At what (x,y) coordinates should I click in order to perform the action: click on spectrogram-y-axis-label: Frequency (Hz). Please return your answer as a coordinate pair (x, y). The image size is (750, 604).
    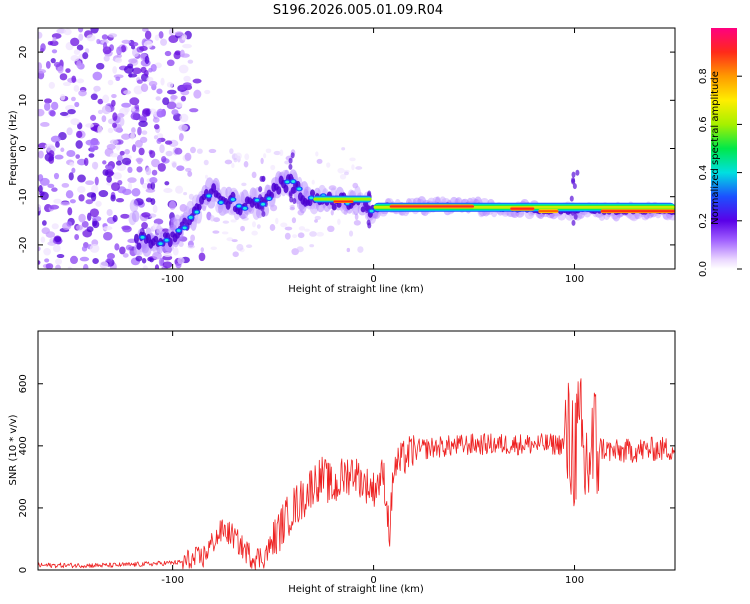
    Looking at the image, I should click on (13, 148).